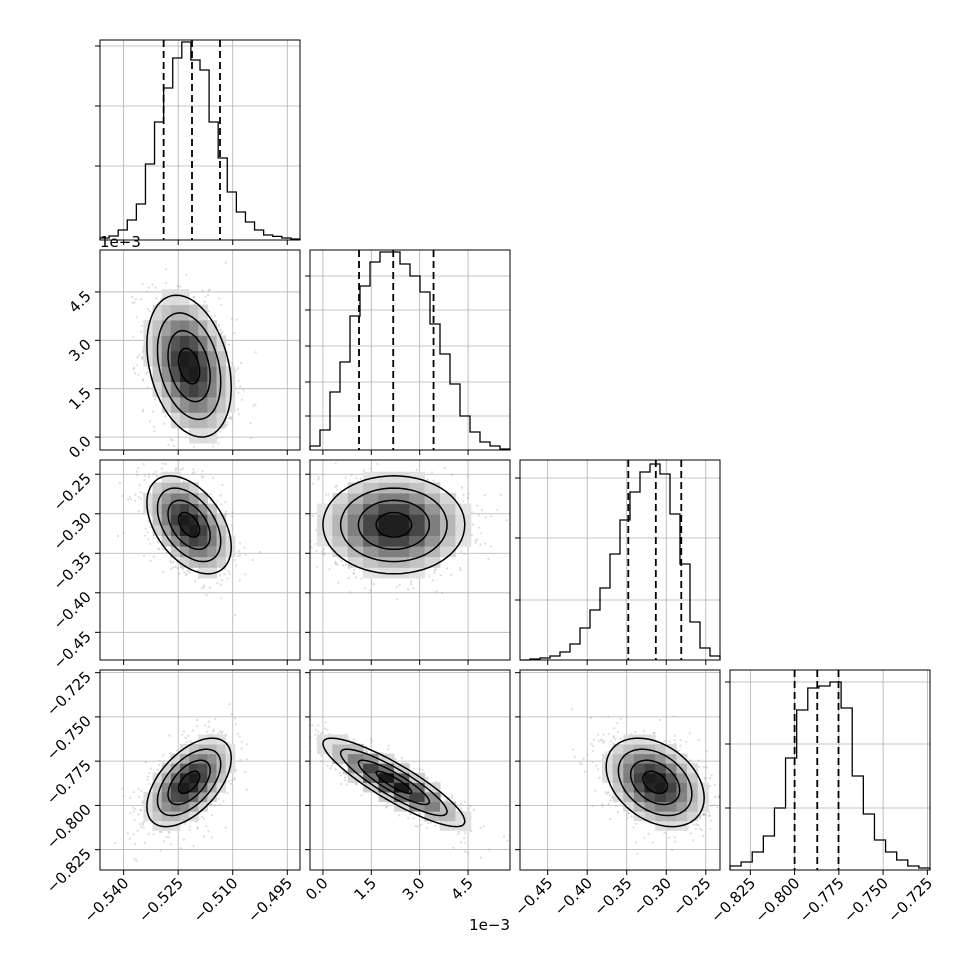  I want to click on y-tick-label: −0.725, so click(69, 694).